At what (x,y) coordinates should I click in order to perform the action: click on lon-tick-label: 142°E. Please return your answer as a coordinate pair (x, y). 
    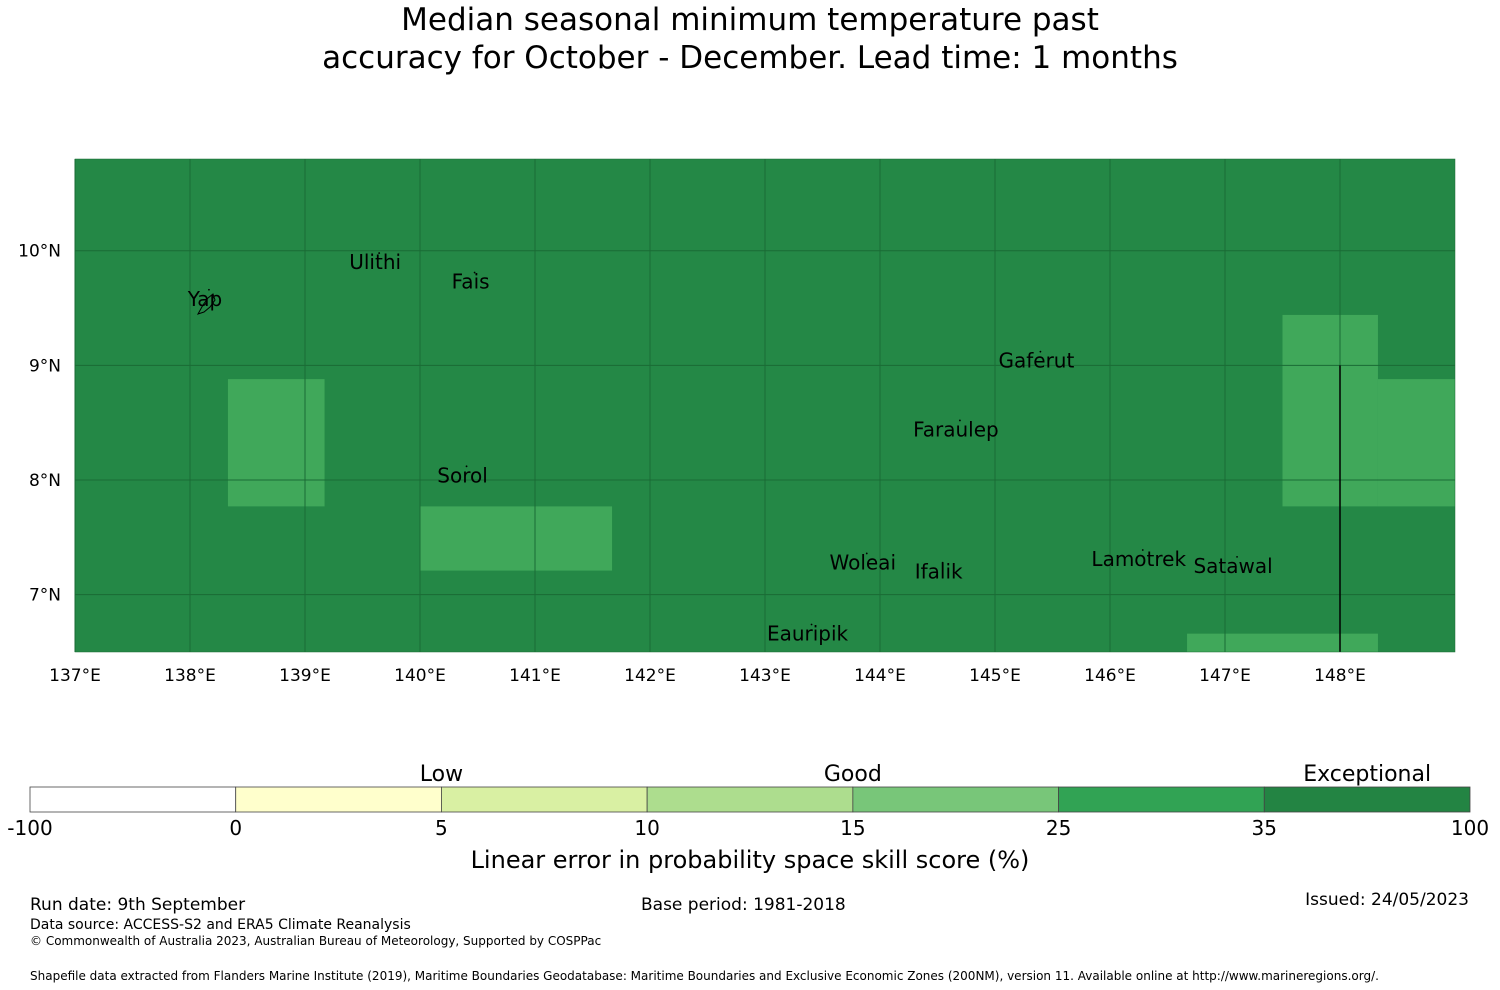
    Looking at the image, I should click on (650, 676).